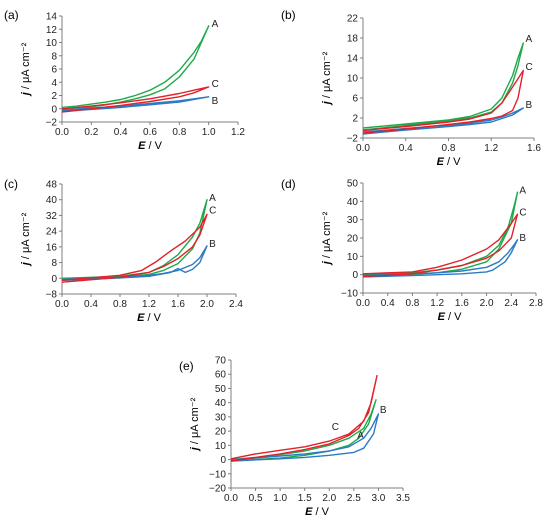 The height and width of the screenshot is (528, 550). I want to click on y-tick-label: 18, so click(353, 39).